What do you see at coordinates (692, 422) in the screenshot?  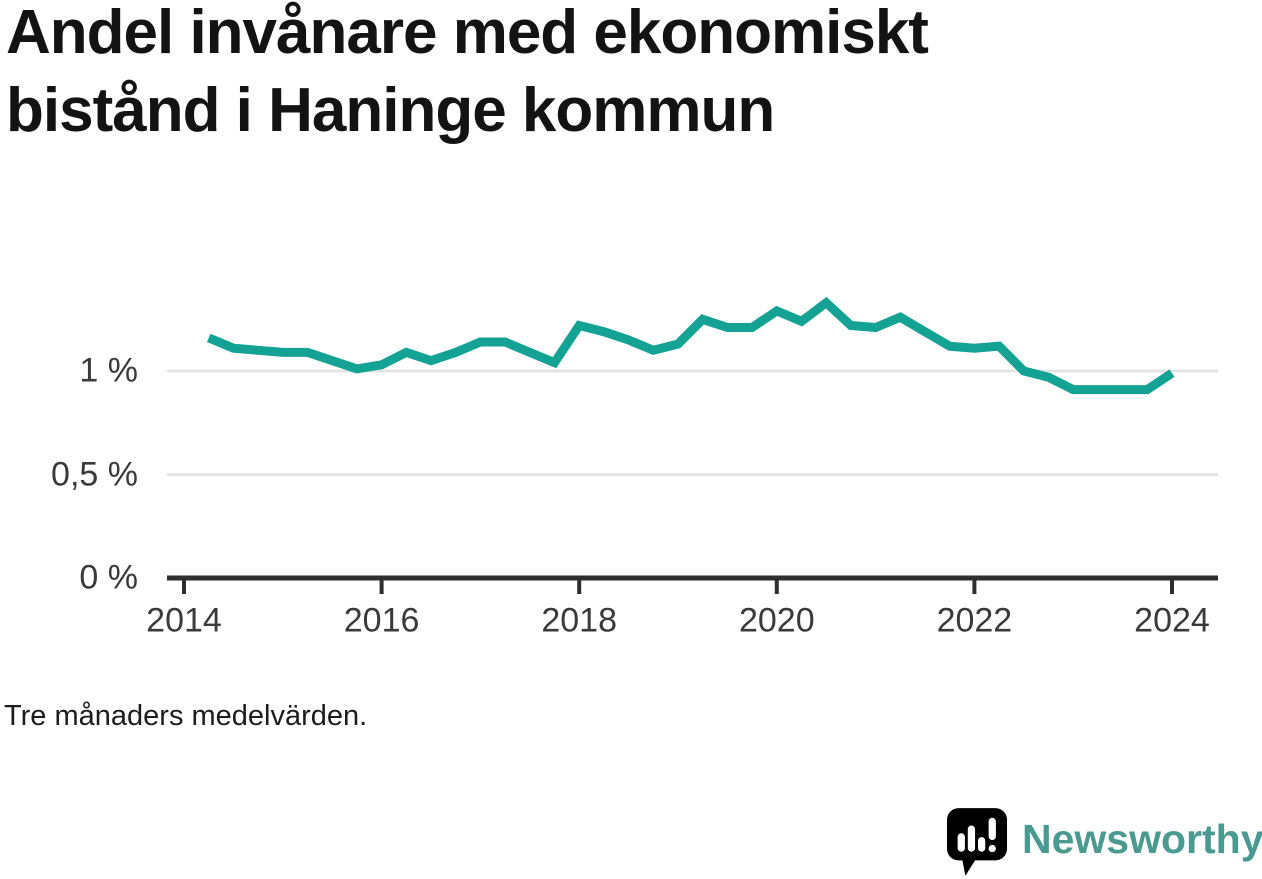 I see `gridlines` at bounding box center [692, 422].